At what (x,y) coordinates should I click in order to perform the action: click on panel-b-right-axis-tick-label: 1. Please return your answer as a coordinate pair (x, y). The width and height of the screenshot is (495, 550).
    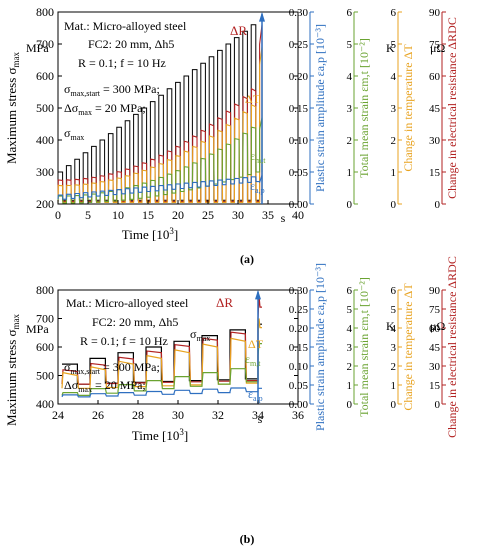
    Looking at the image, I should click on (394, 386).